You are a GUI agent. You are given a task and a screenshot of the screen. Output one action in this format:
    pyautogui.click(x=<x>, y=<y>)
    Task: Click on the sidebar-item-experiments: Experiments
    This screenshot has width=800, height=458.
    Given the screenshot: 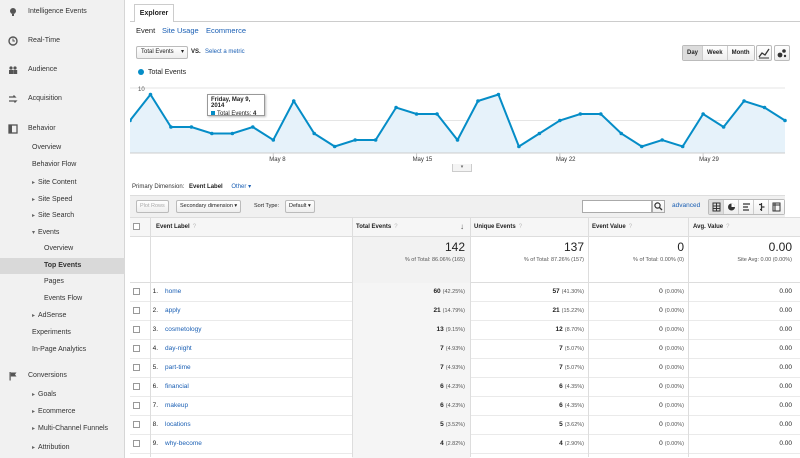 What is the action you would take?
    pyautogui.click(x=62, y=333)
    